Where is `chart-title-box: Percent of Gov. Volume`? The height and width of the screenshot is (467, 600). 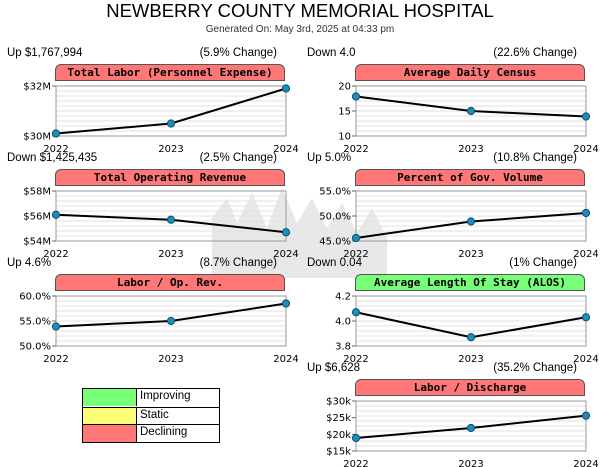
chart-title-box: Percent of Gov. Volume is located at coordinates (470, 177).